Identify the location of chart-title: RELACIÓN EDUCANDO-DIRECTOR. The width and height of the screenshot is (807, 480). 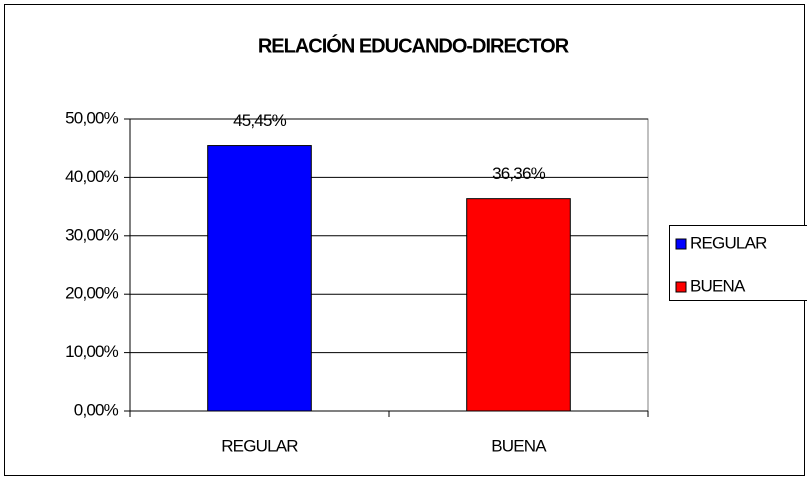
(414, 45).